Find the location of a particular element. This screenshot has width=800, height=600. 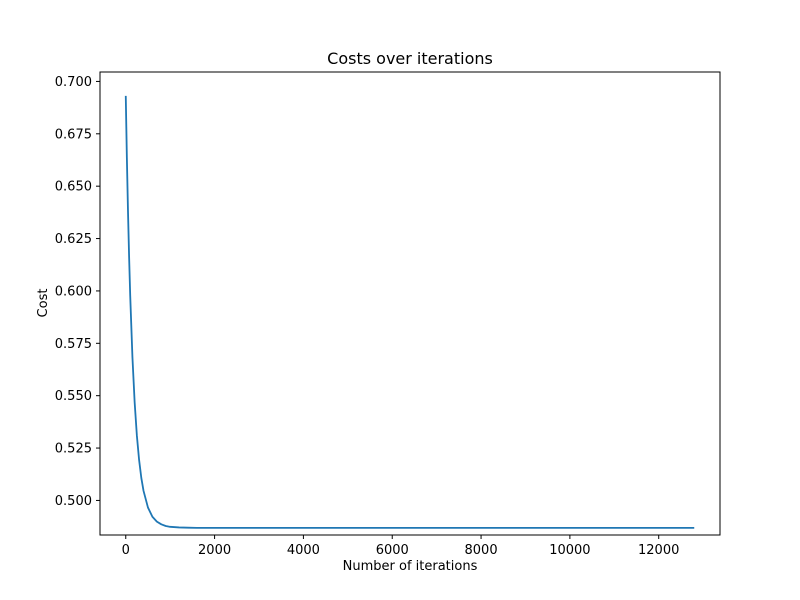

y-tick-label: 0.525 is located at coordinates (73, 449).